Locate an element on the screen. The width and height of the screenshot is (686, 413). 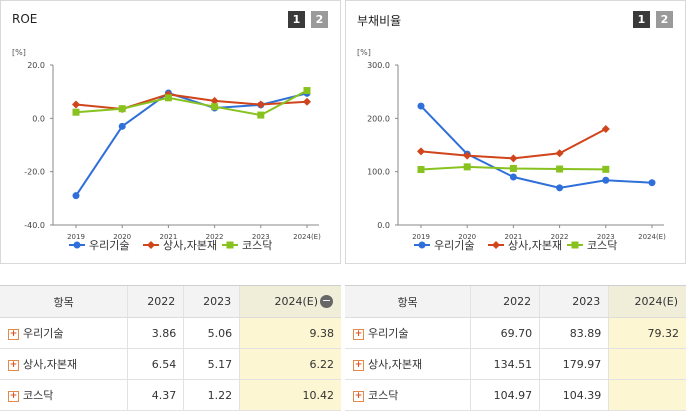
cell-2024e: 79.32 is located at coordinates (647, 333).